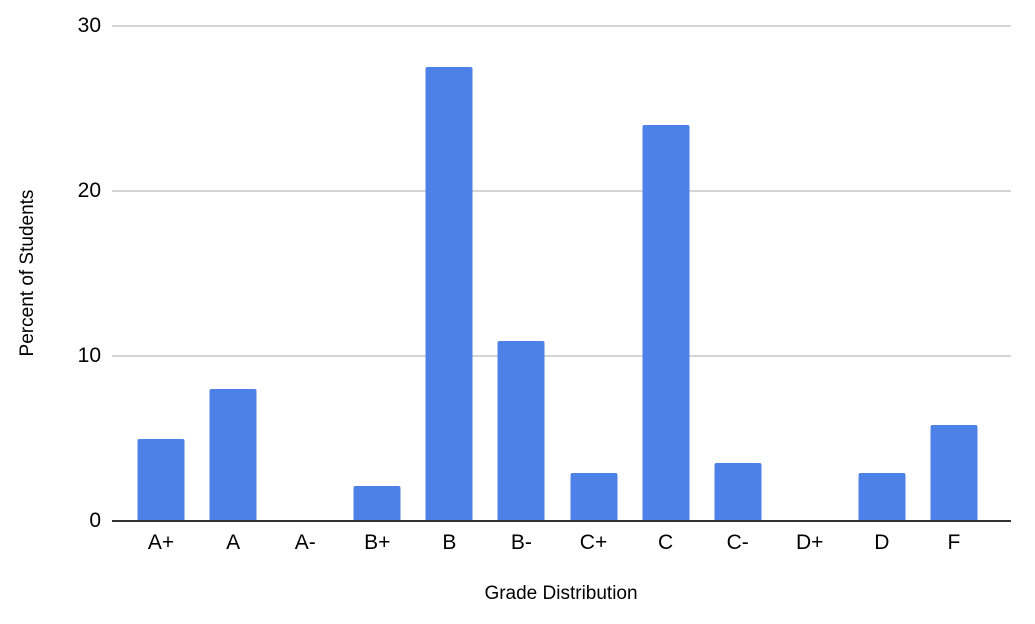 The image size is (1035, 624). I want to click on y-tick-label-30: 30, so click(89, 25).